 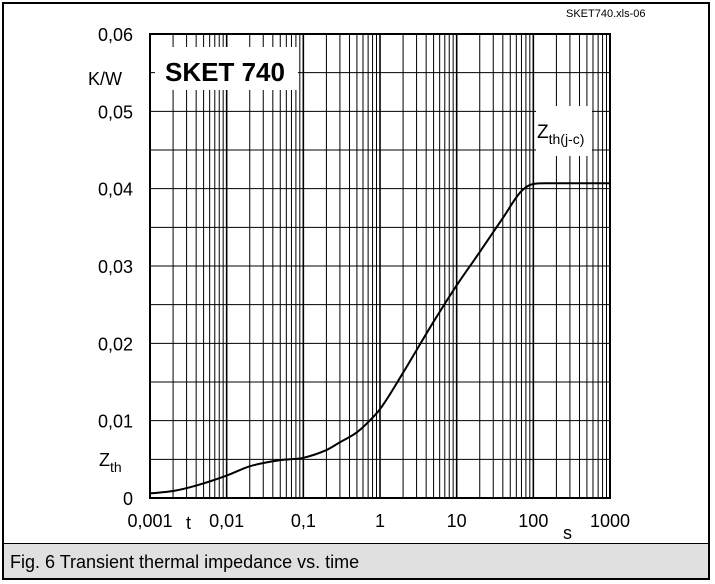 What do you see at coordinates (105, 79) in the screenshot?
I see `y-axis-unit: K/W` at bounding box center [105, 79].